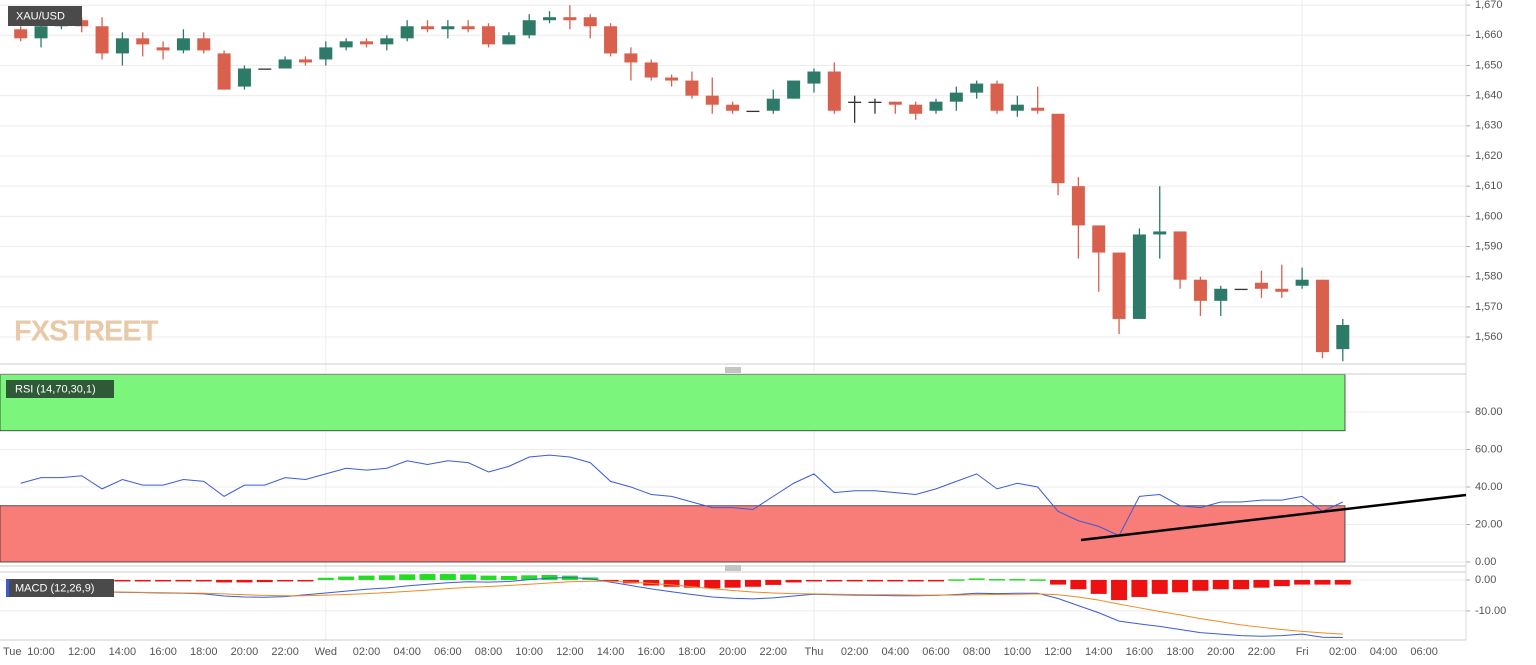 The width and height of the screenshot is (1536, 665). What do you see at coordinates (1489, 186) in the screenshot?
I see `y-tick-label: 1,610` at bounding box center [1489, 186].